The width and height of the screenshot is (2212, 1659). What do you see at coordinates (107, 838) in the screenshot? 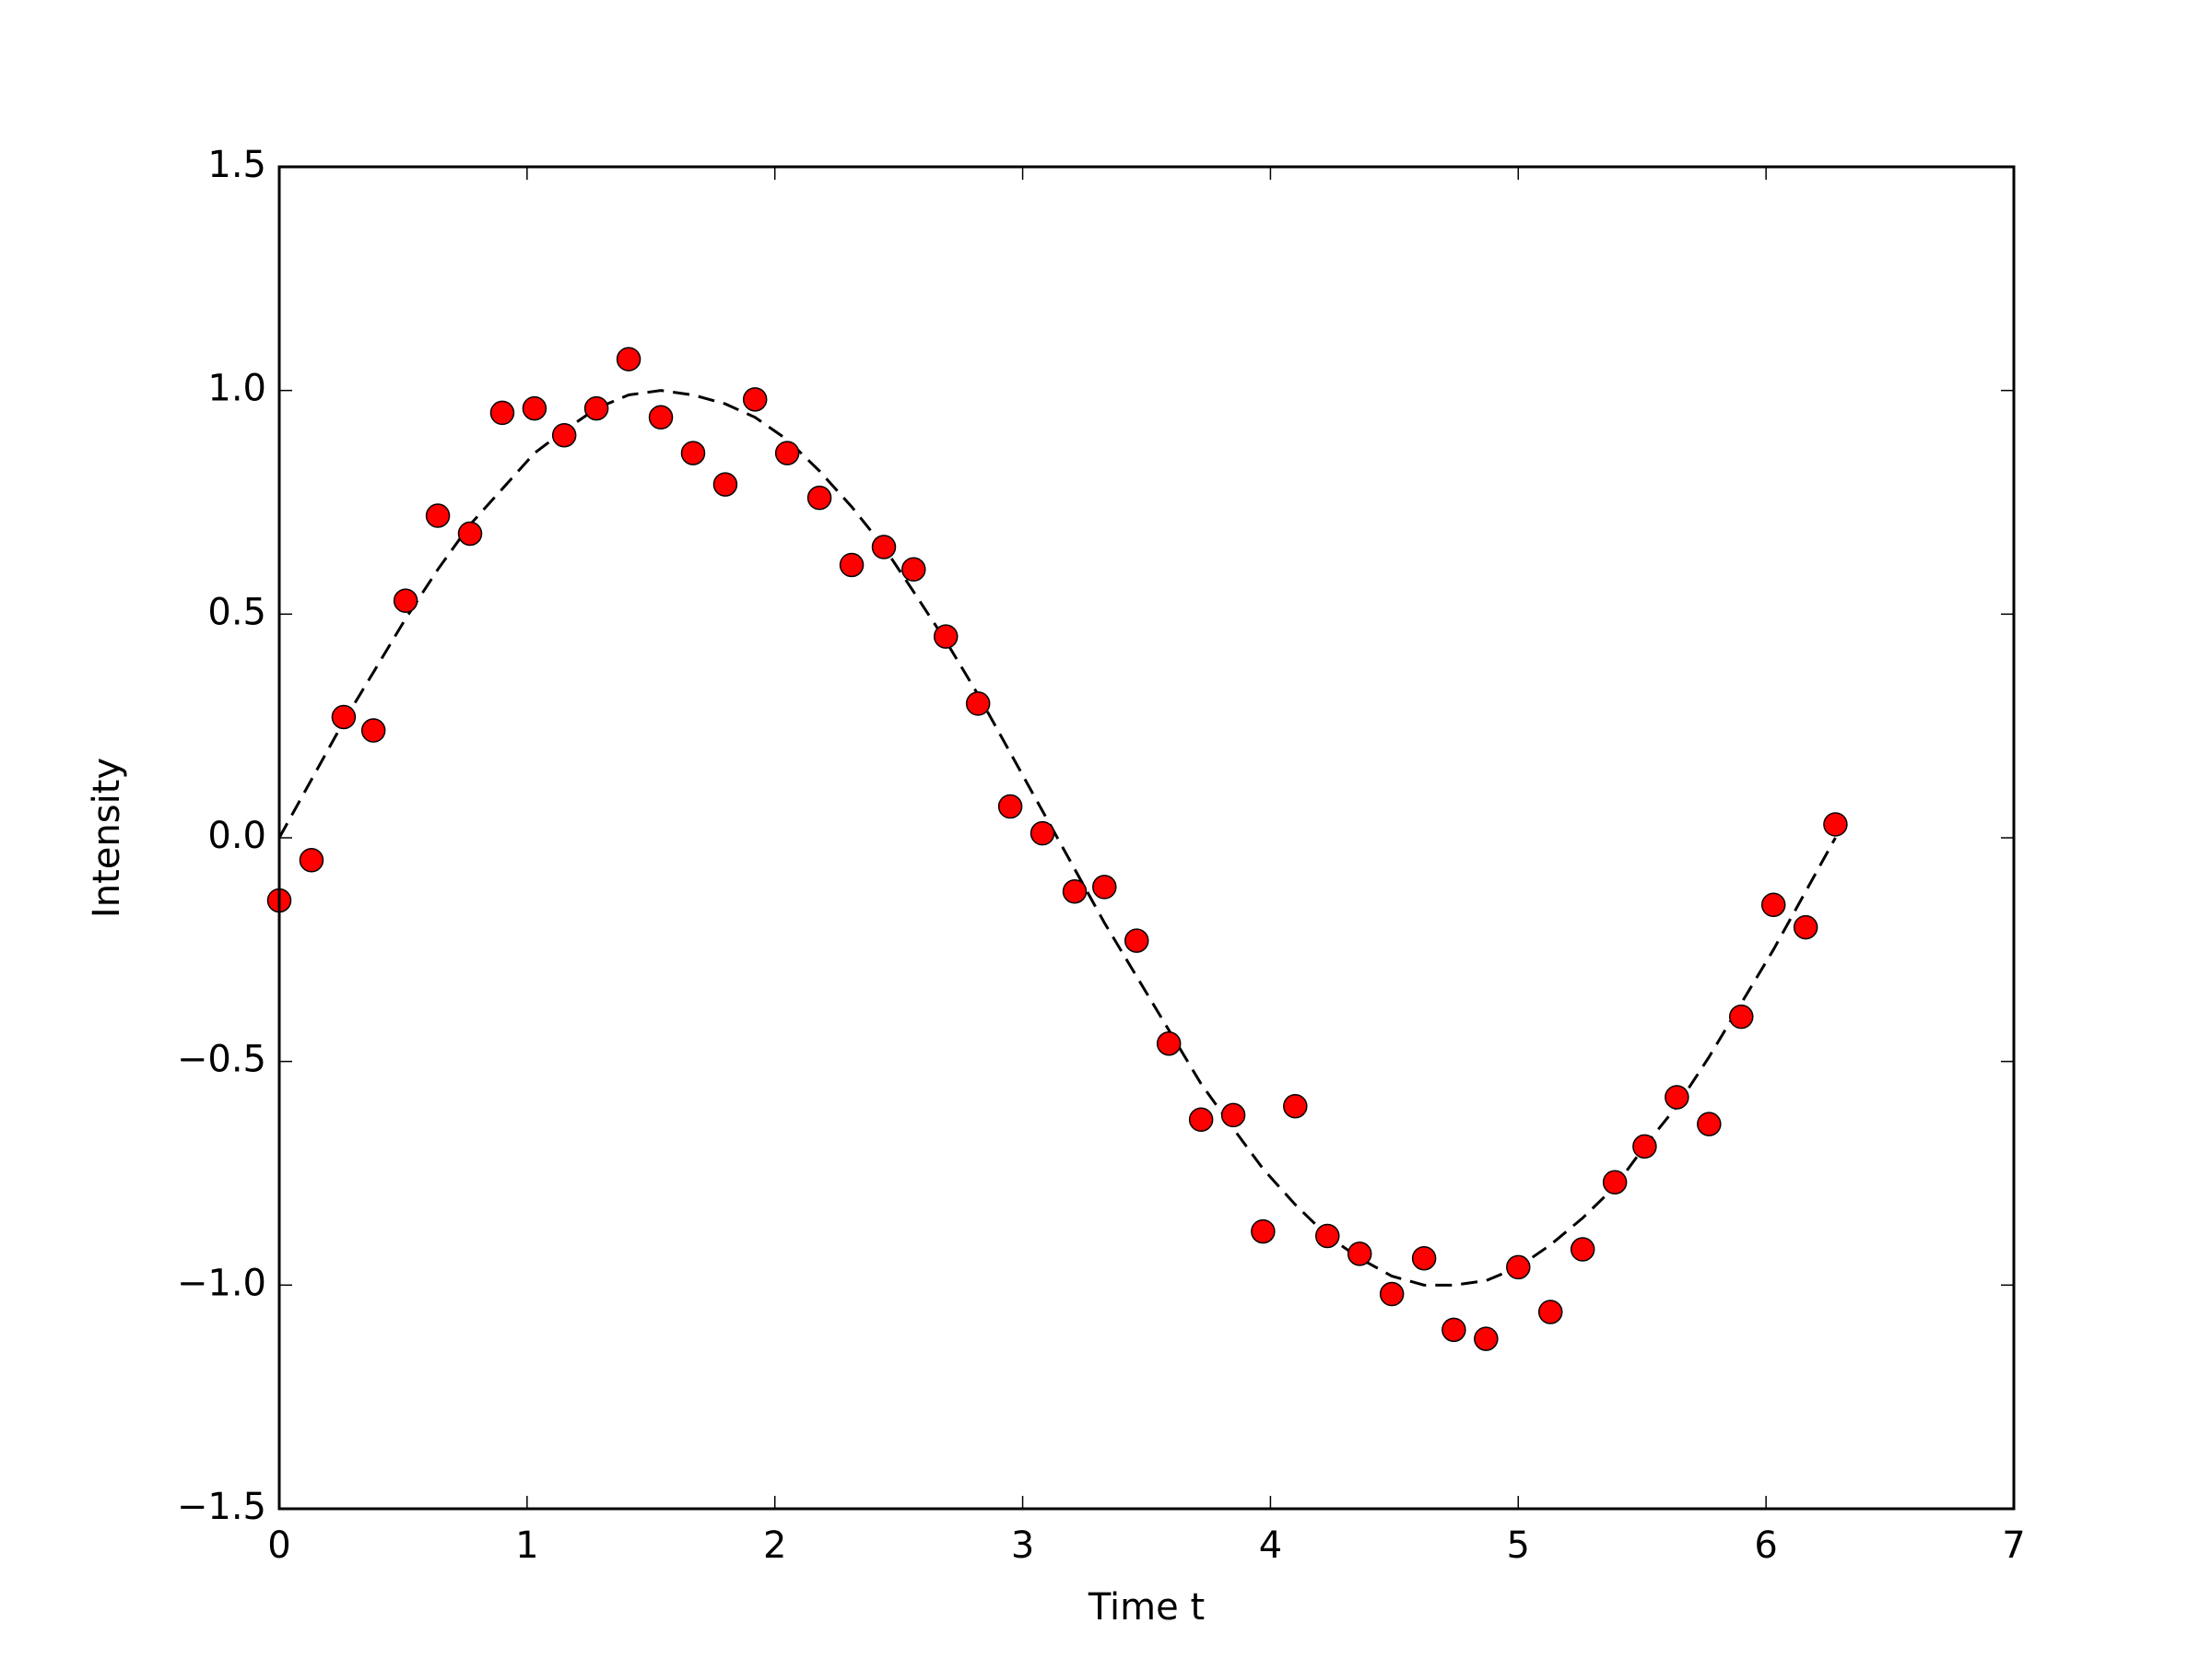
I see `y-axis-label: Intensity` at bounding box center [107, 838].